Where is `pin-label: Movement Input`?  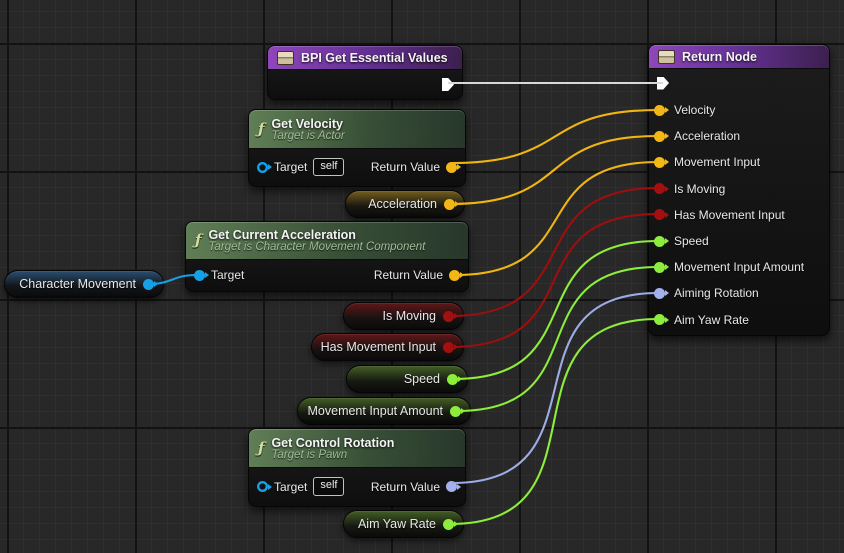 pin-label: Movement Input is located at coordinates (717, 162).